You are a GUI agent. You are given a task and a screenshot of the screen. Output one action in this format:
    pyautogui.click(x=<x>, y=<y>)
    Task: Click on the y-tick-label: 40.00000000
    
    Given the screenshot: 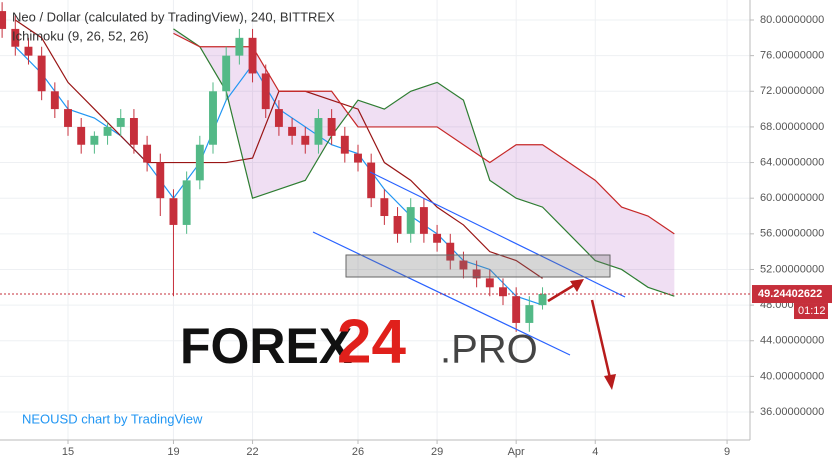 What is the action you would take?
    pyautogui.click(x=792, y=376)
    